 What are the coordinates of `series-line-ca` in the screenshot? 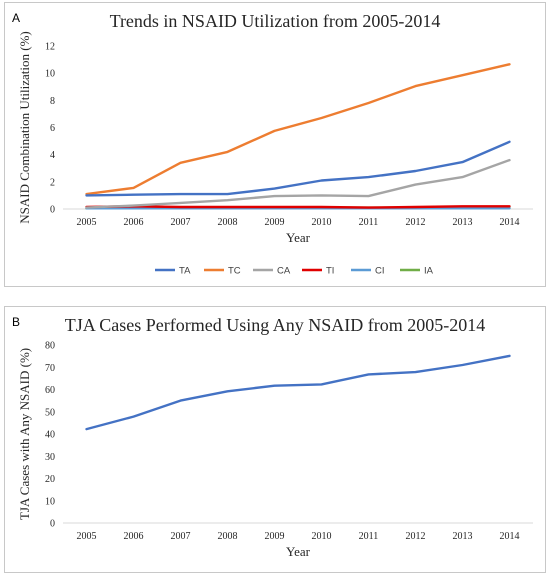 It's located at (298, 183).